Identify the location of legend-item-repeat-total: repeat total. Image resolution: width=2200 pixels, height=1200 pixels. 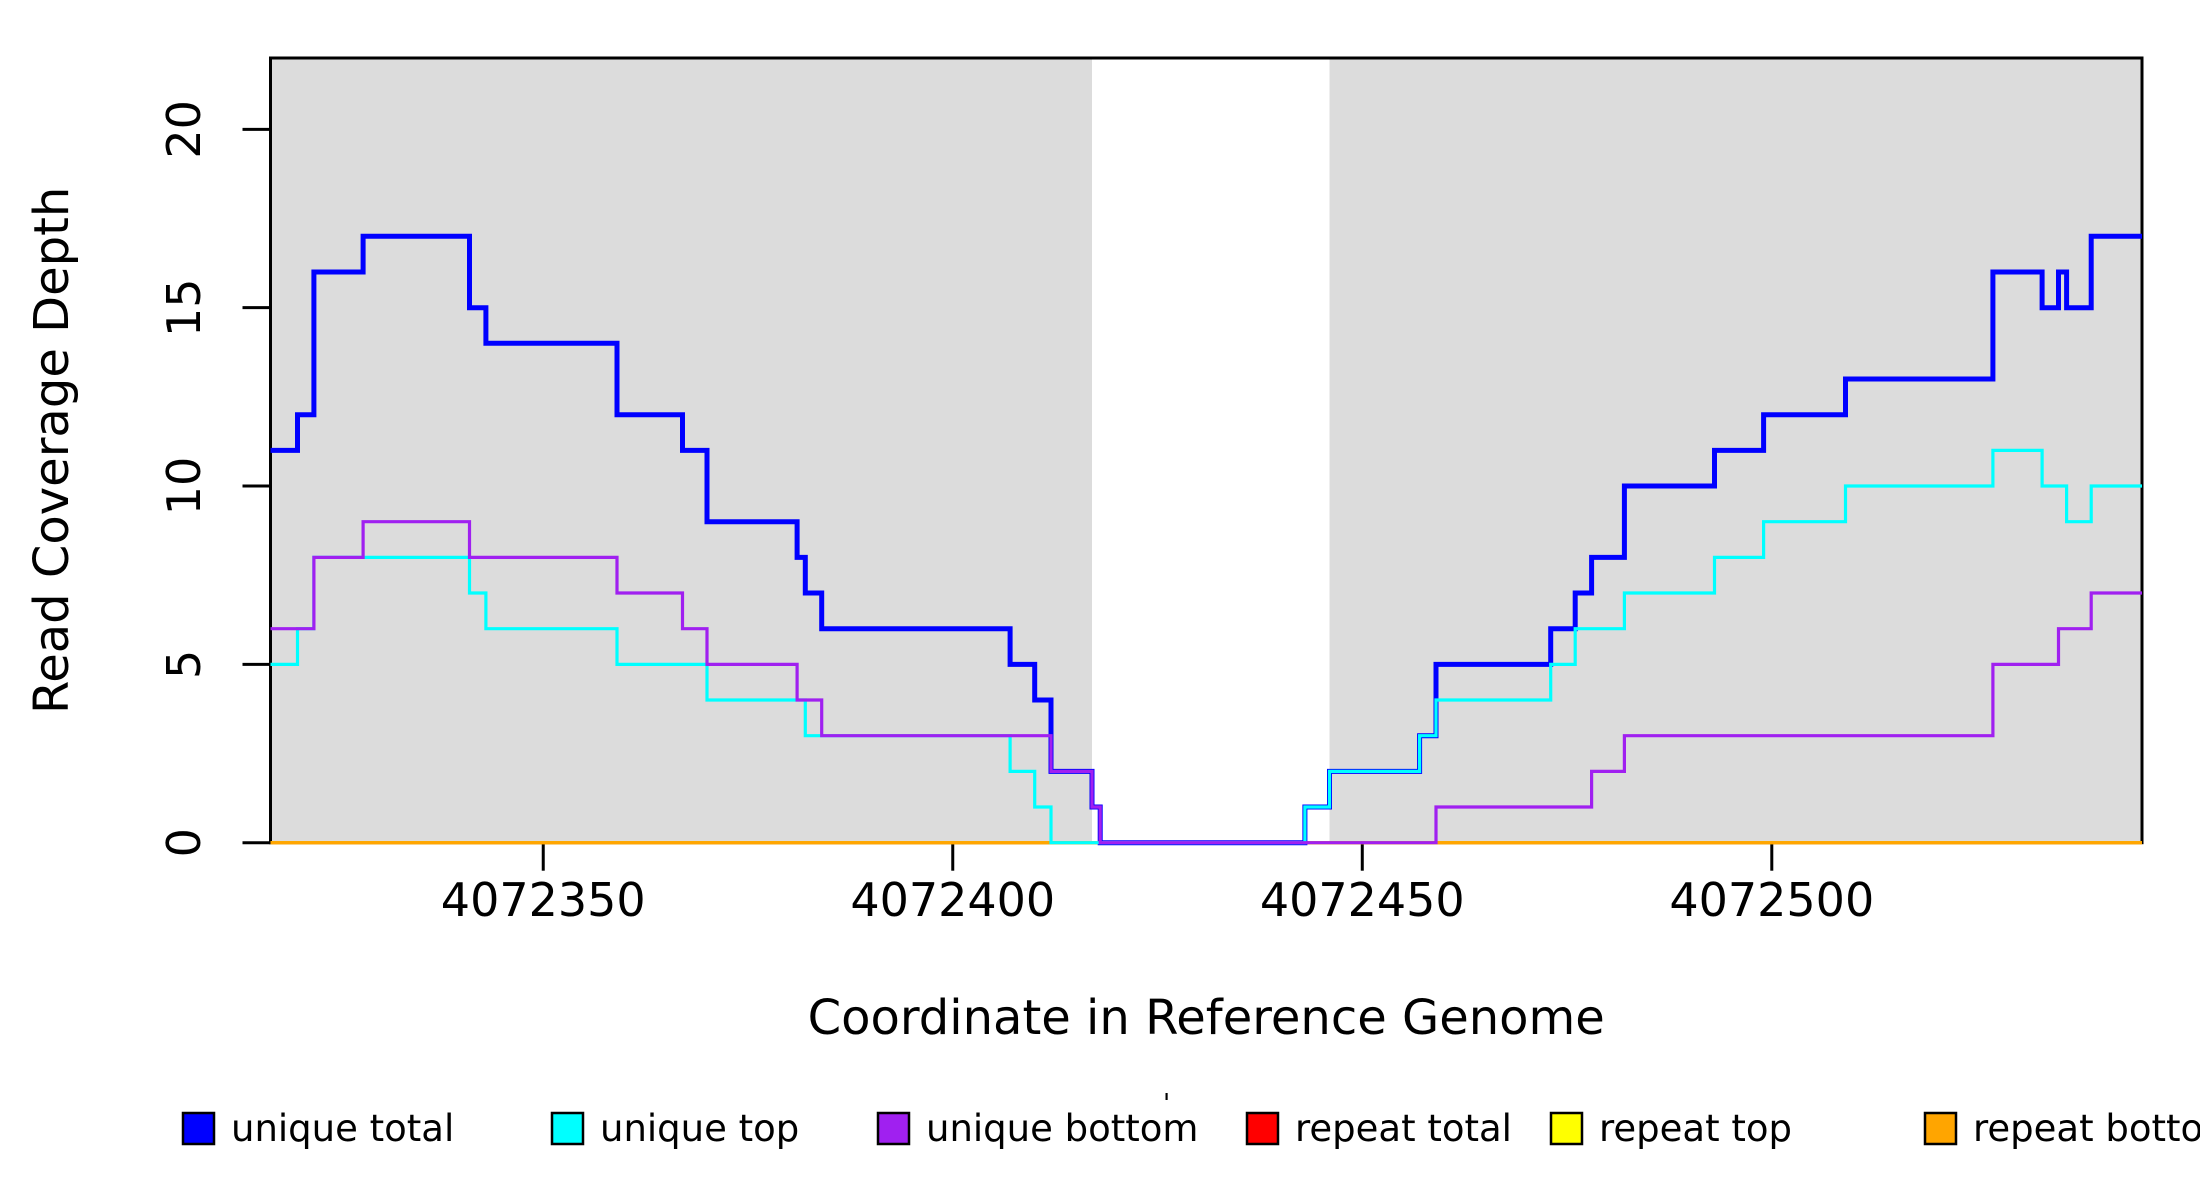
(1378, 1128).